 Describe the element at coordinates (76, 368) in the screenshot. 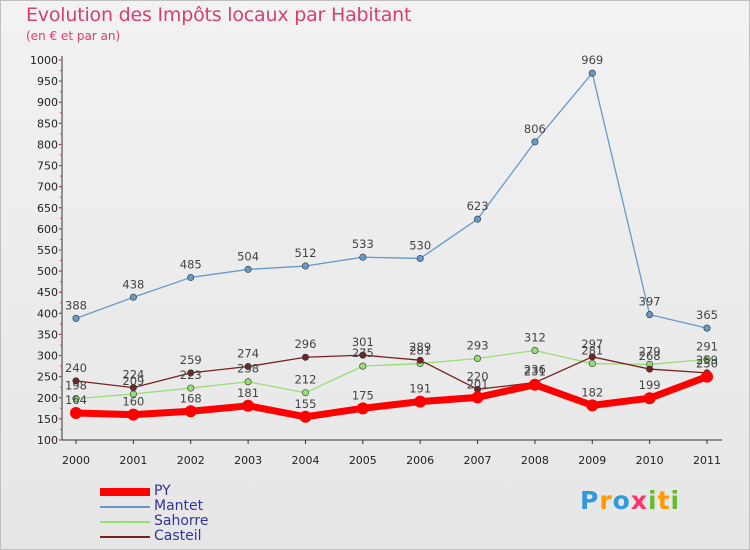

I see `data-label-casteil: 240` at that location.